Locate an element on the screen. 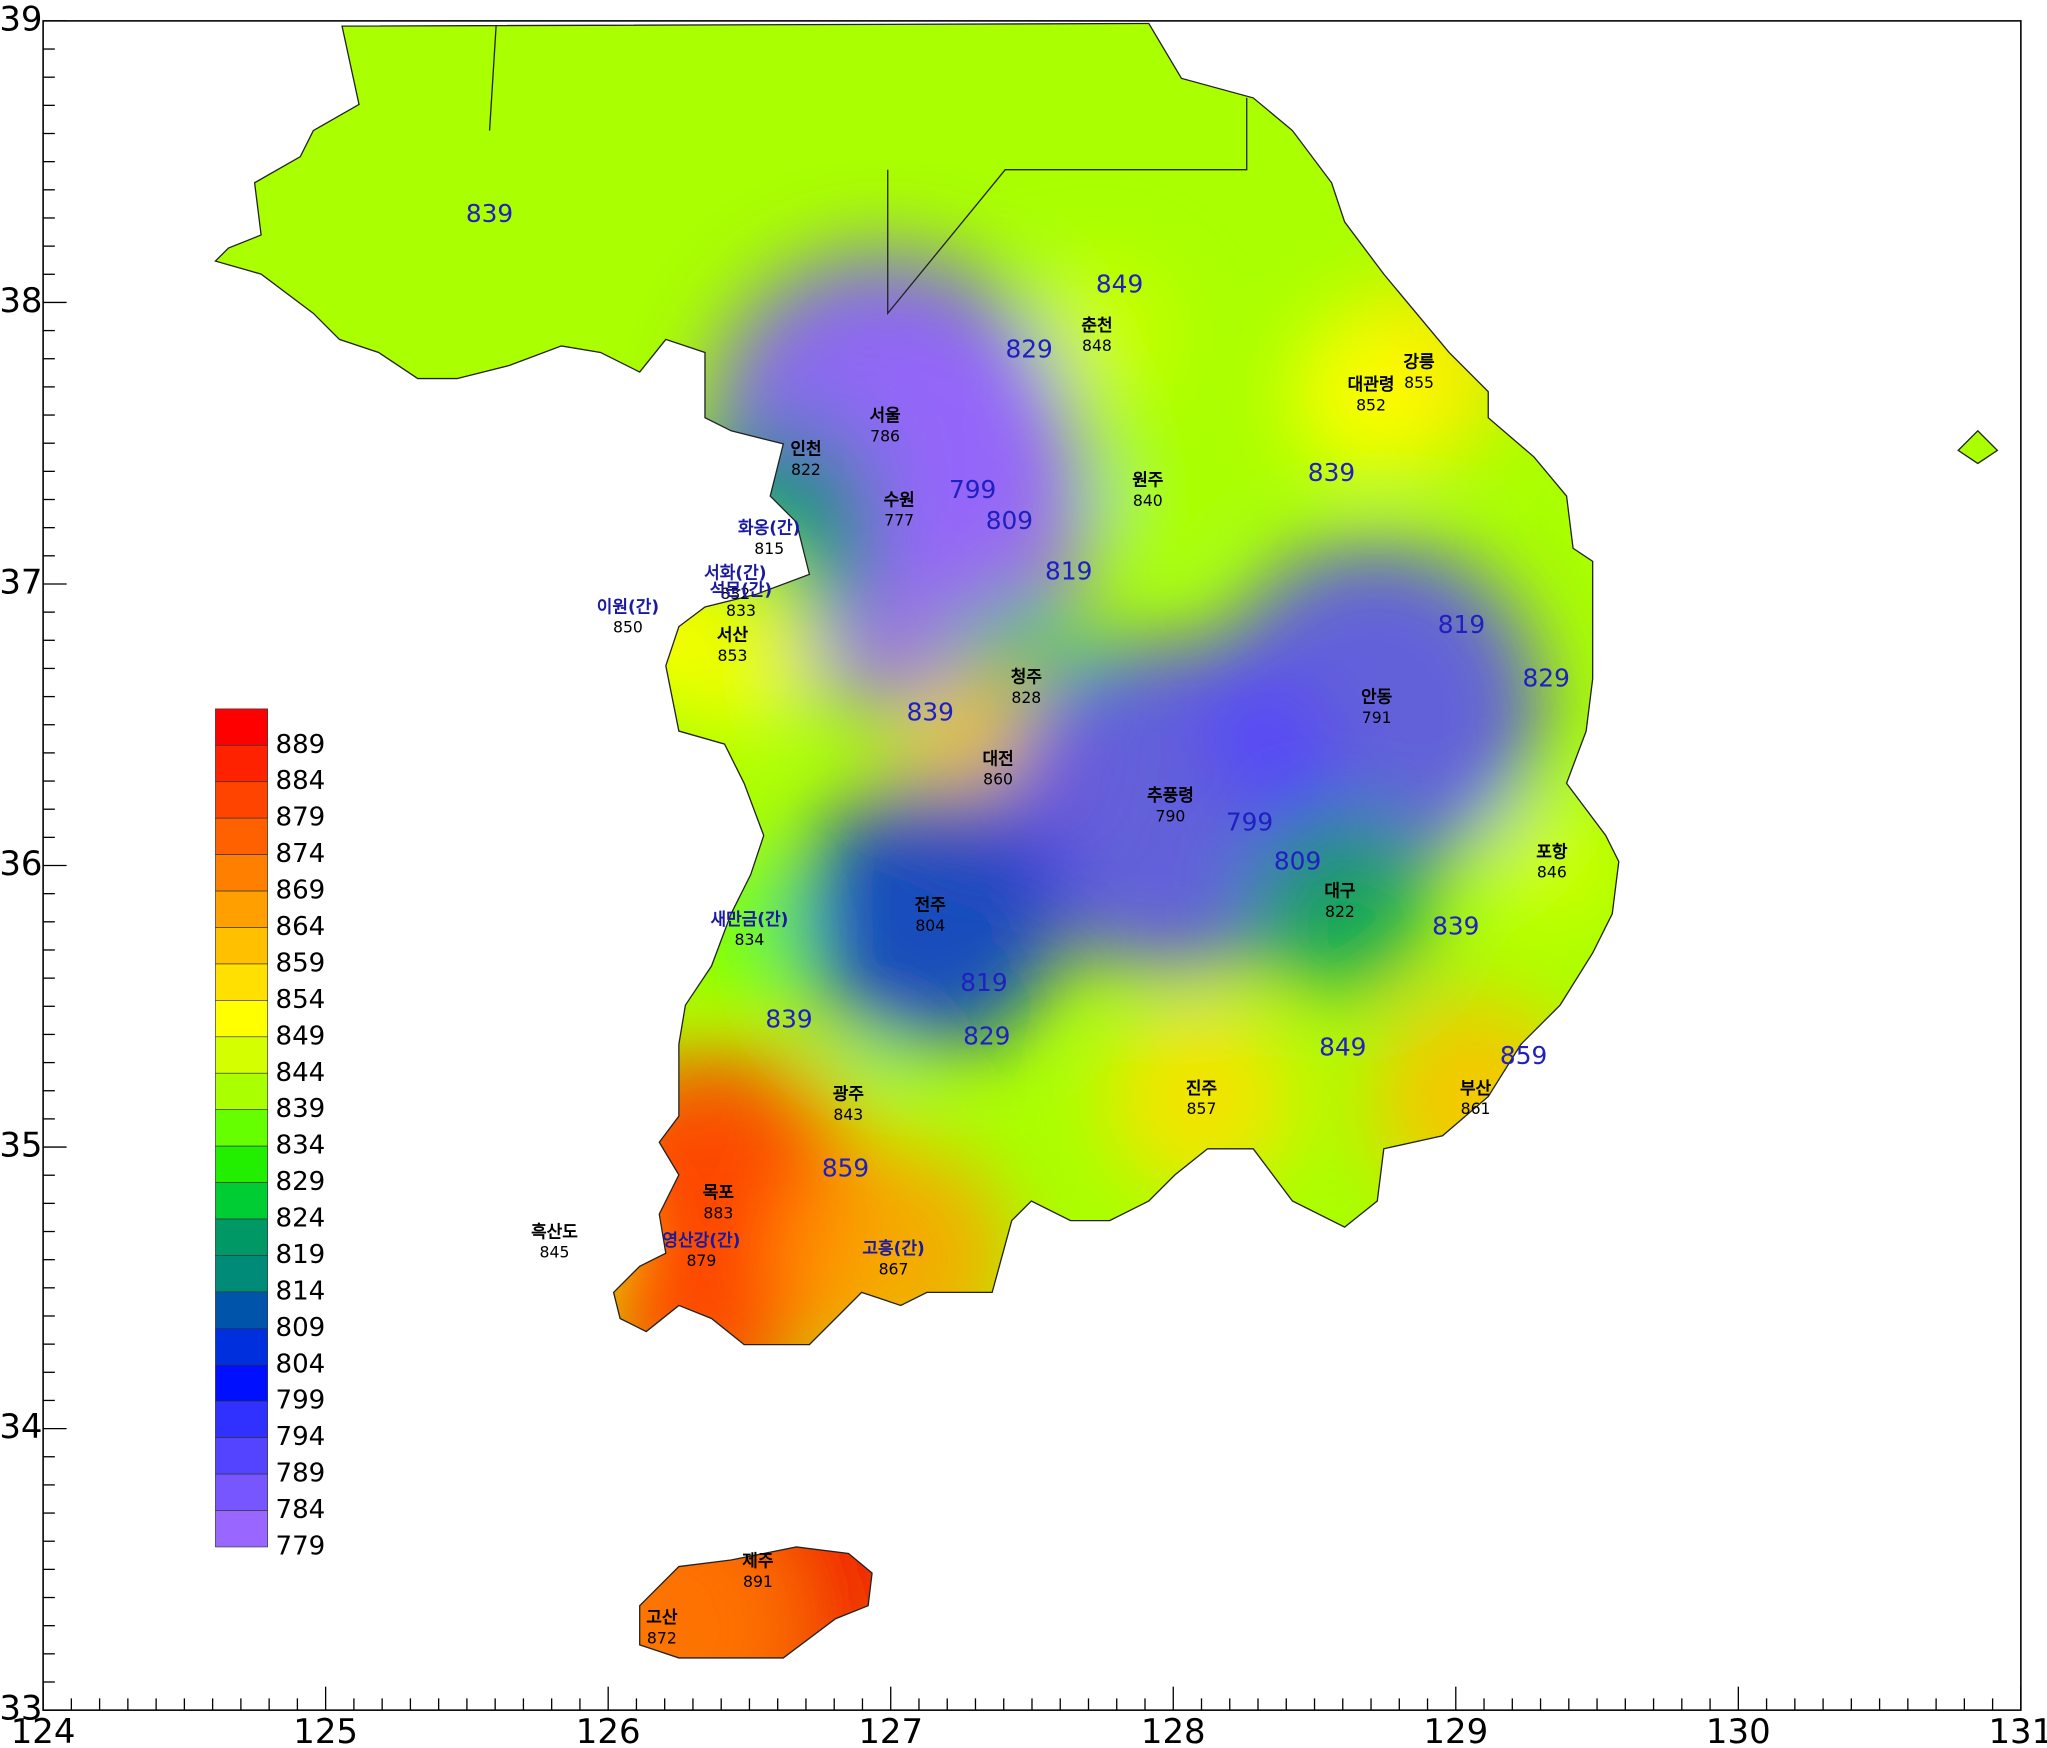 This screenshot has height=1748, width=2047. station-value: 804 is located at coordinates (930, 925).